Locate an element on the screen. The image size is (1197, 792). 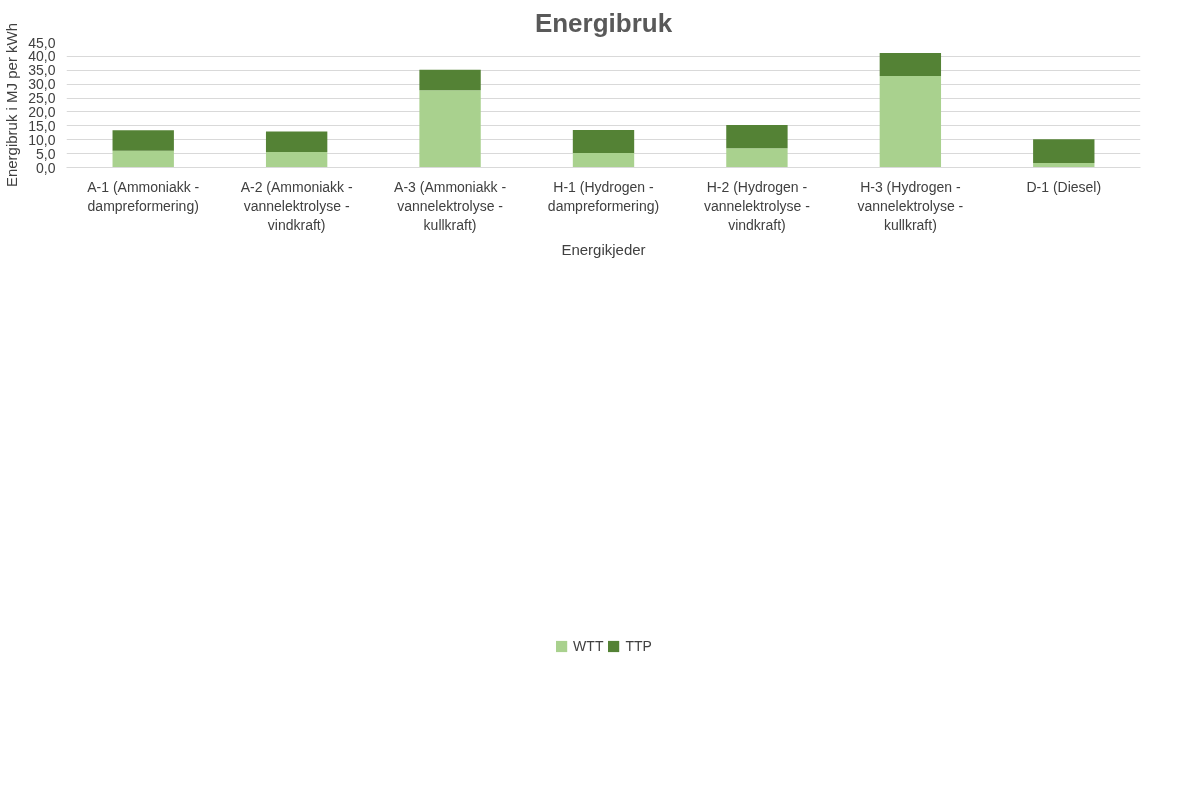
x-tick-label: H-2 (Hydrogen - vannelektrolyse - vindkraft) is located at coordinates (757, 205).